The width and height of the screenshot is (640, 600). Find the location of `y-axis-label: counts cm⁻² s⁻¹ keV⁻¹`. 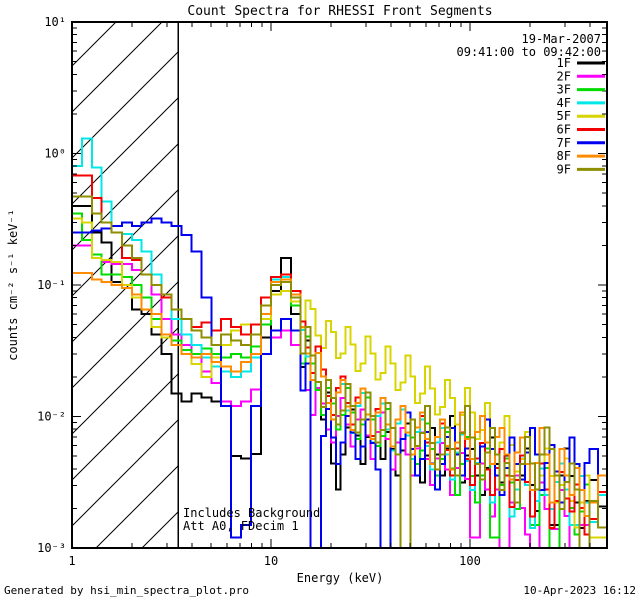

y-axis-label: counts cm⁻² s⁻¹ keV⁻¹ is located at coordinates (13, 285).